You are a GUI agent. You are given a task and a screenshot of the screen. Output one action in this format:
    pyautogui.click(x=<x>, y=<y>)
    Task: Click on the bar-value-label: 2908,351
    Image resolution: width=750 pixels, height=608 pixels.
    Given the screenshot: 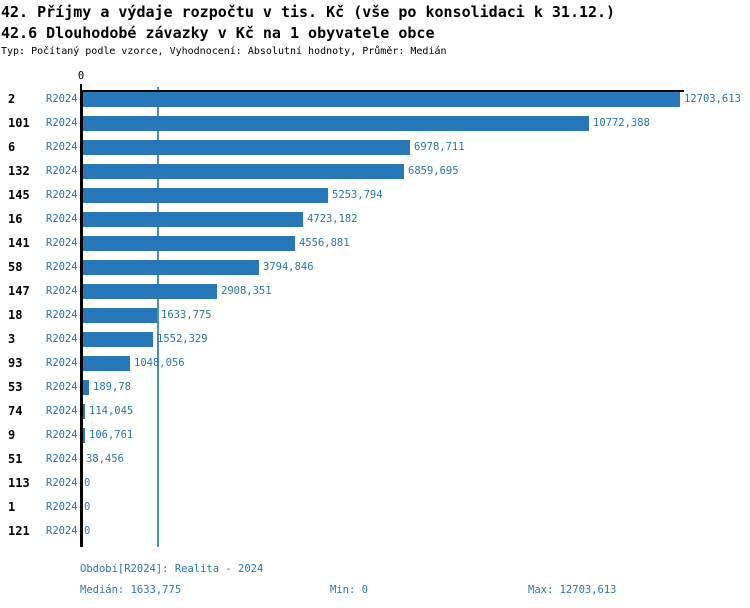 What is the action you would take?
    pyautogui.click(x=246, y=291)
    